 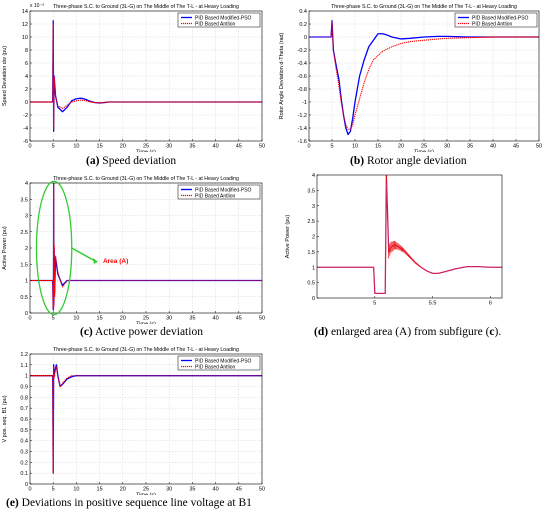 What do you see at coordinates (83, 254) in the screenshot?
I see `area-a-arrow` at bounding box center [83, 254].